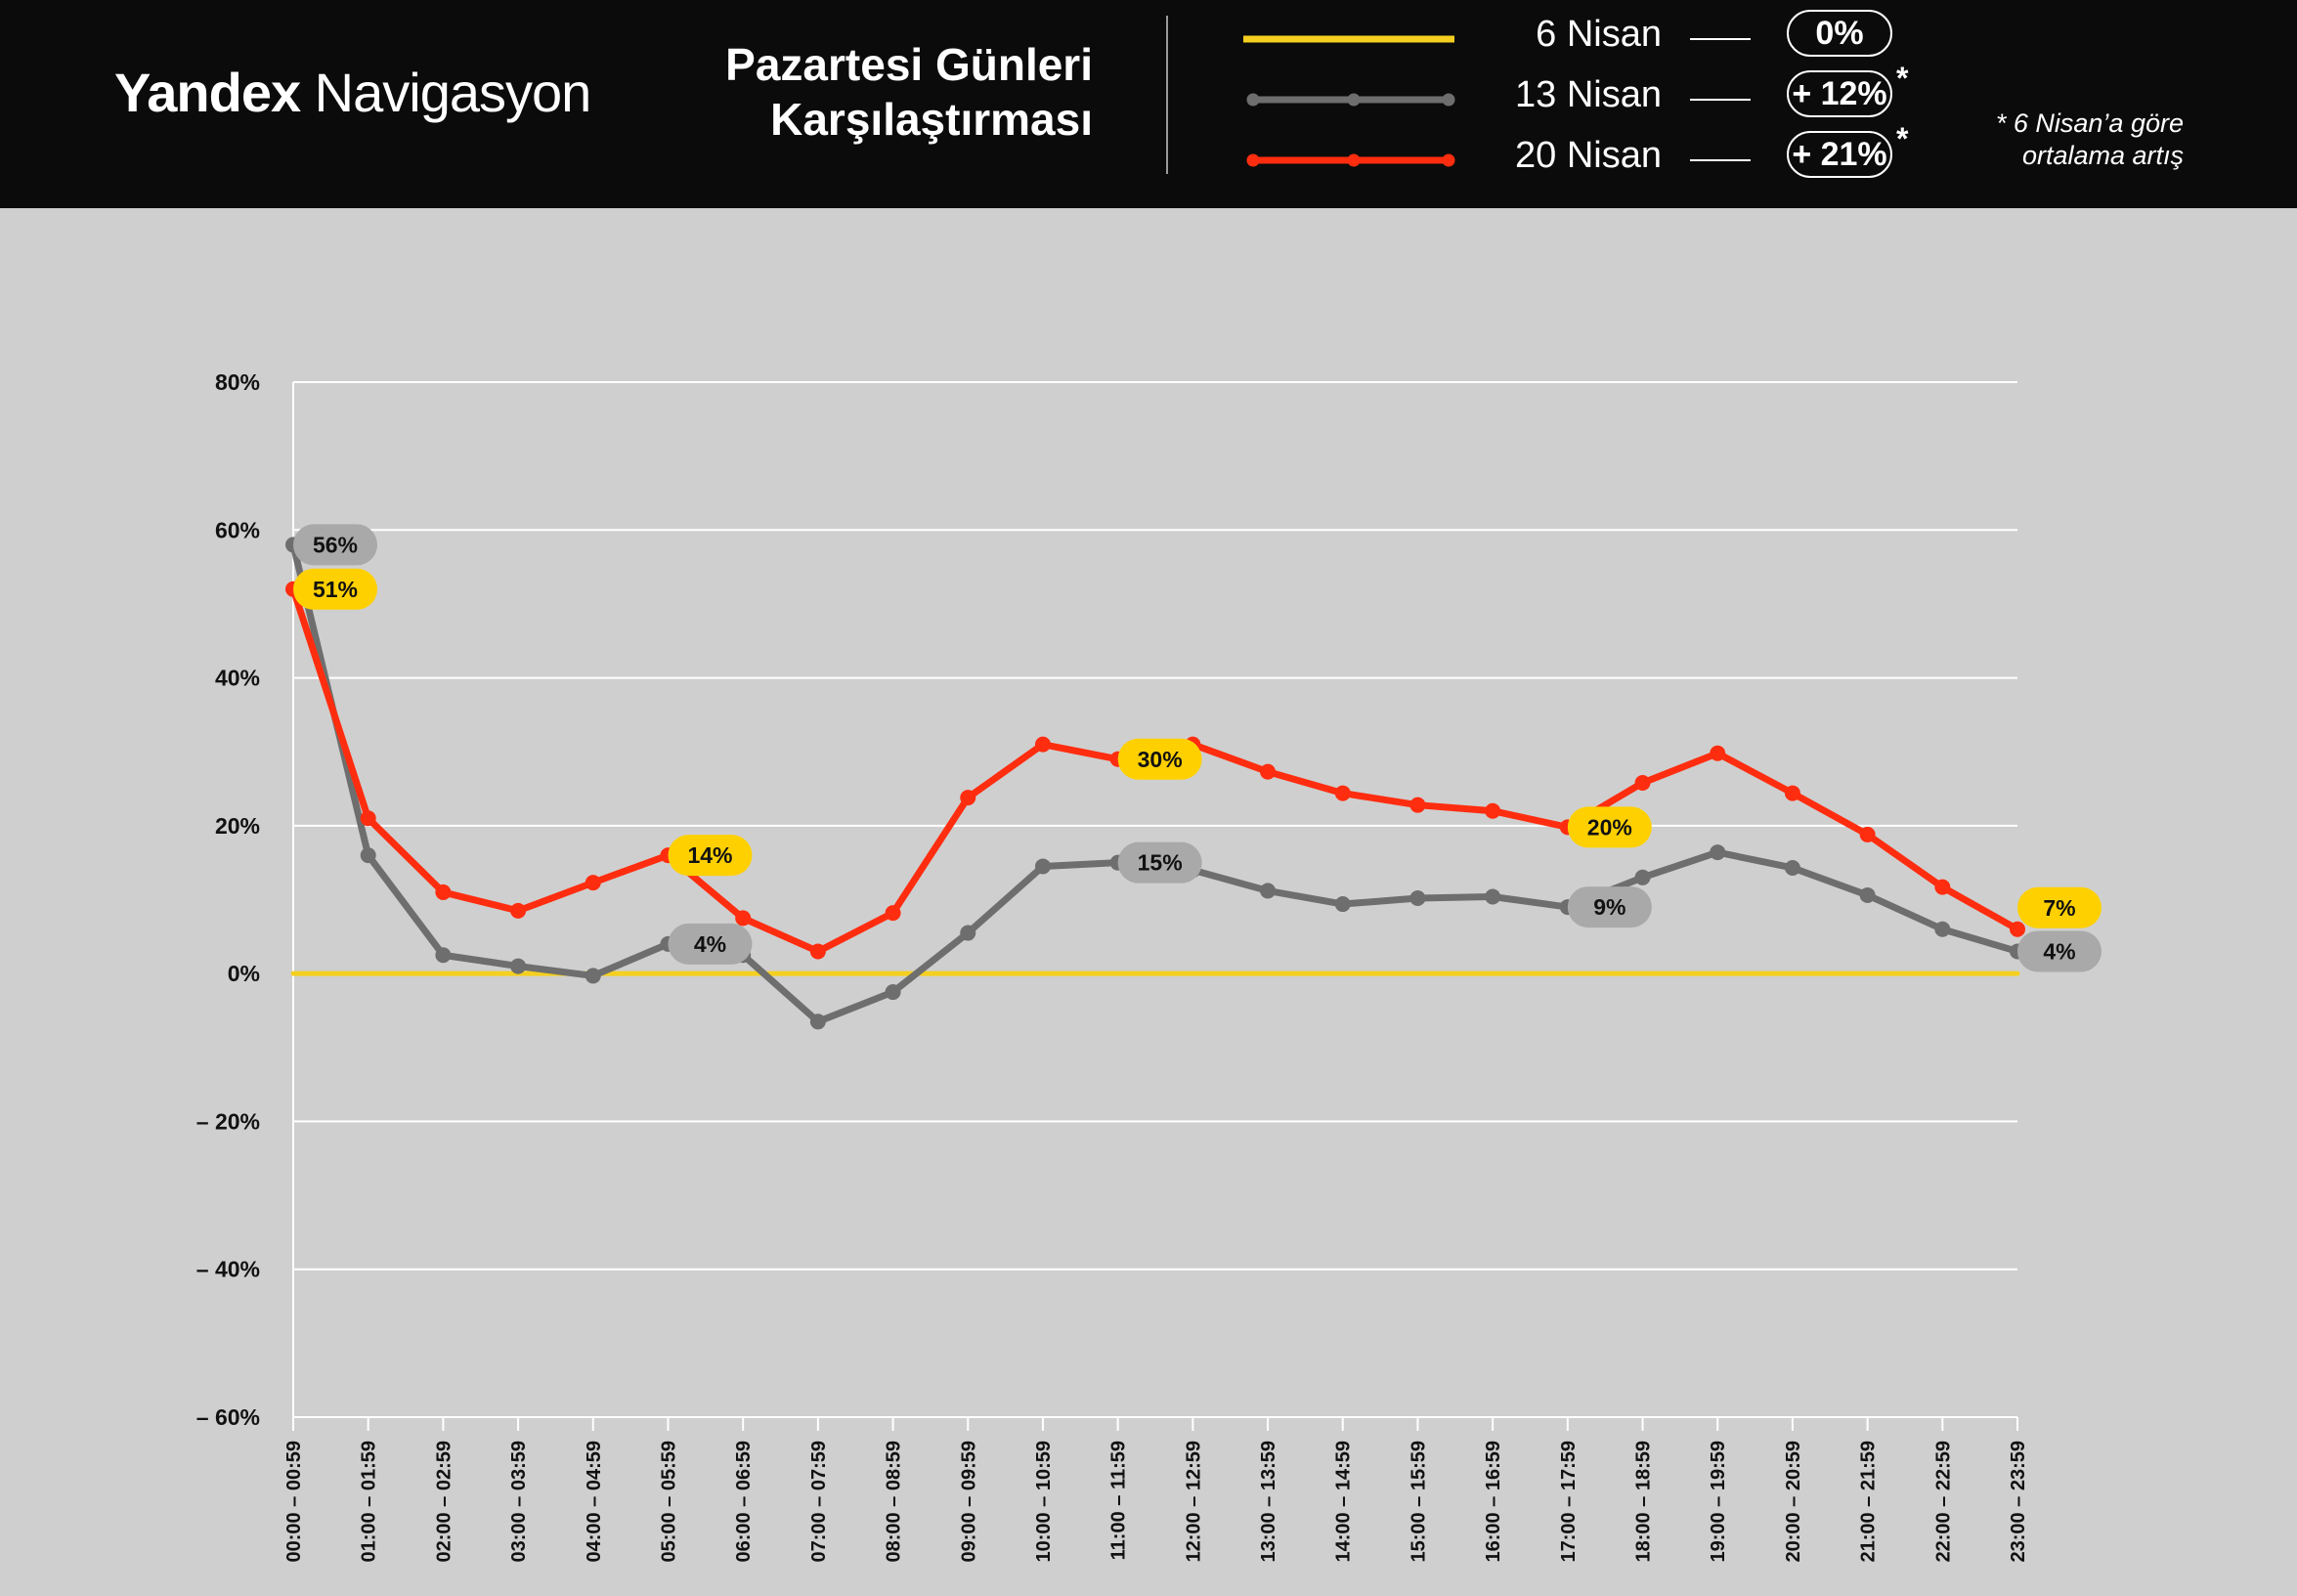  I want to click on legend-value-pill: + 12%, so click(1839, 93).